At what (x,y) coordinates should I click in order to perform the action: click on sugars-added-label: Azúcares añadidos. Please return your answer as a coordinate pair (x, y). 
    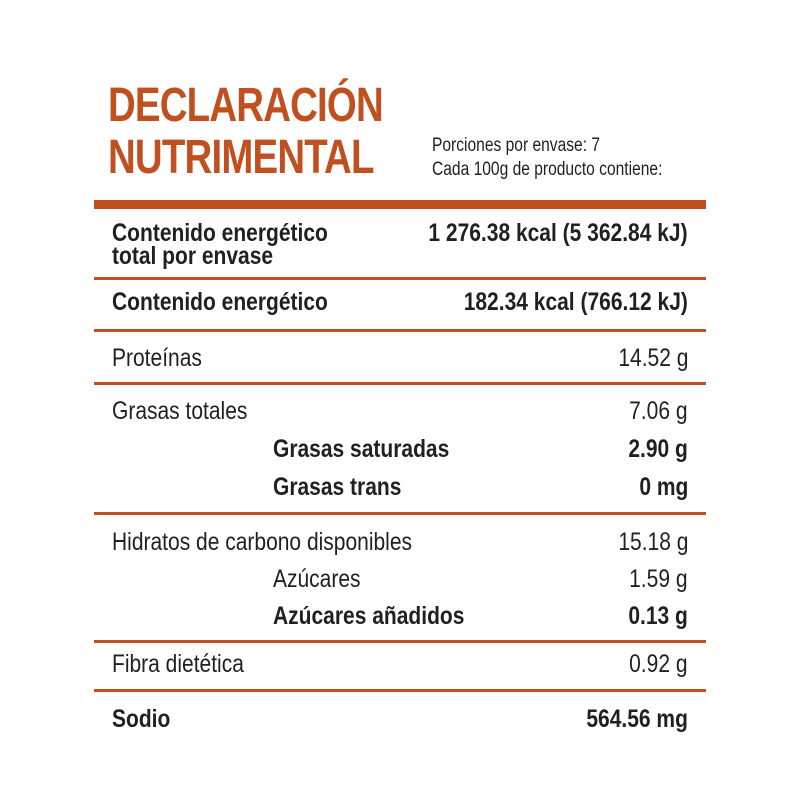
    Looking at the image, I should click on (369, 616).